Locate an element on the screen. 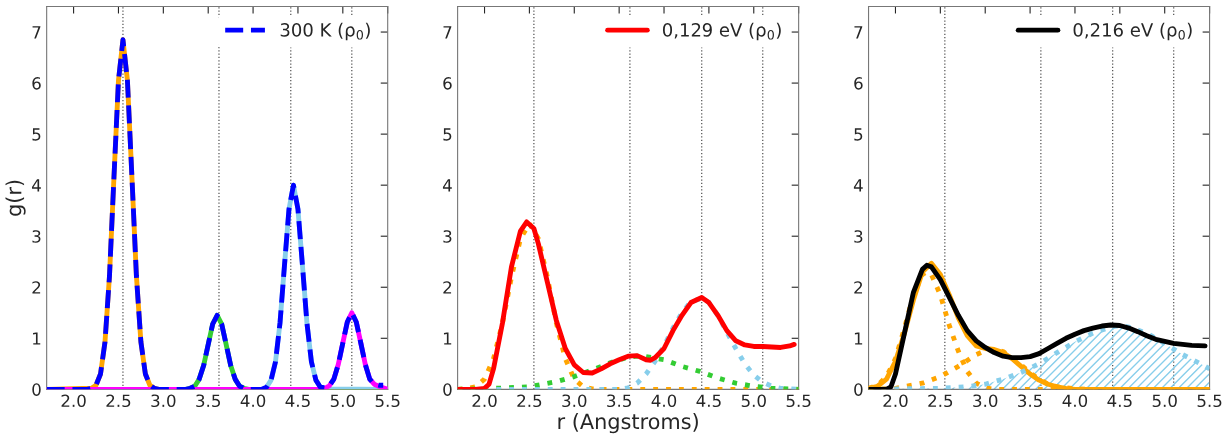 The image size is (1228, 435). legend-label: 300 K (ρ$_{0}$) is located at coordinates (325, 31).